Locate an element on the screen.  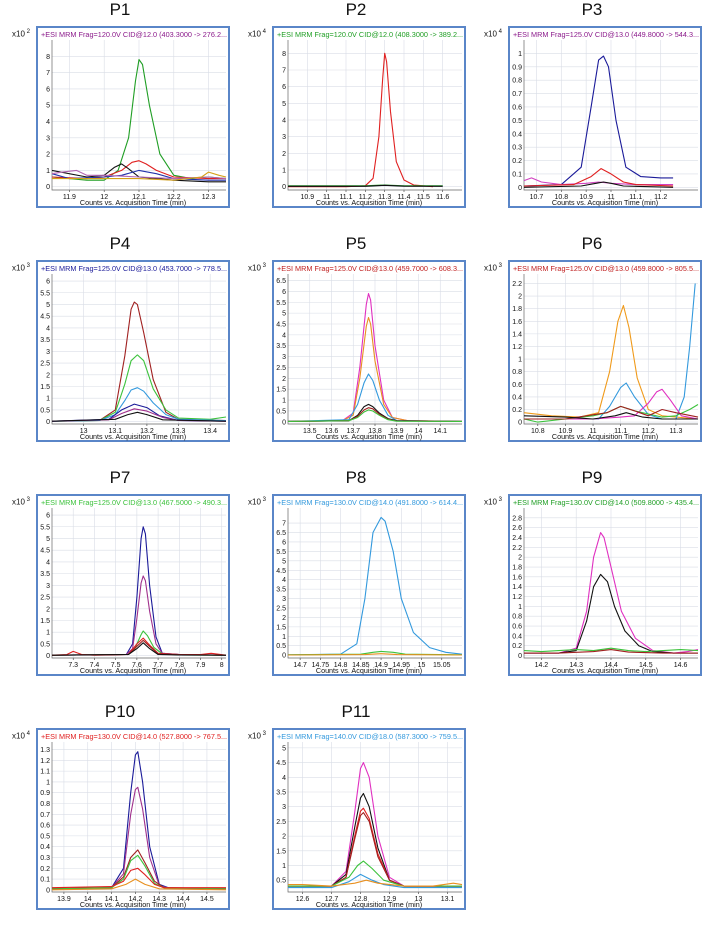
y-multiplier: x10 4 is located at coordinates (257, 34).